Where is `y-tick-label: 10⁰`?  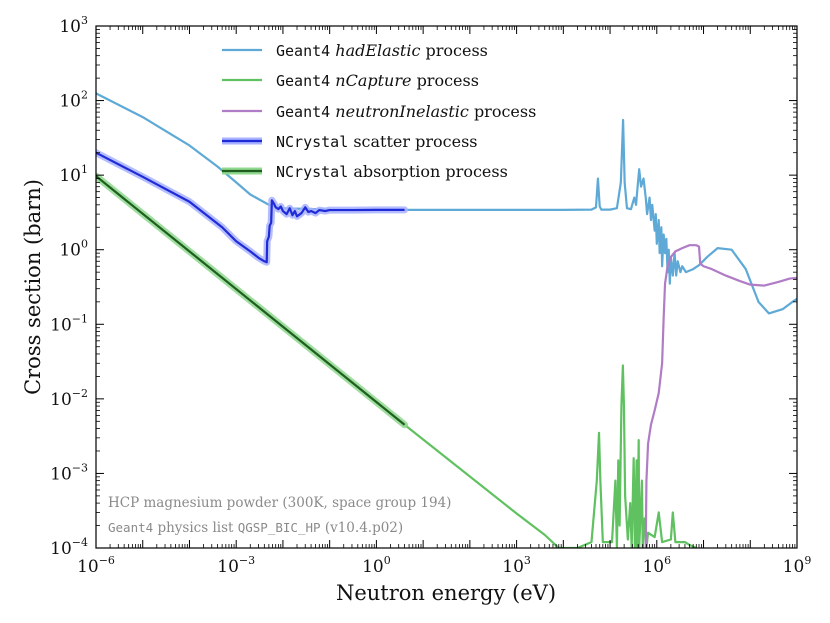
y-tick-label: 10⁰ is located at coordinates (73, 249).